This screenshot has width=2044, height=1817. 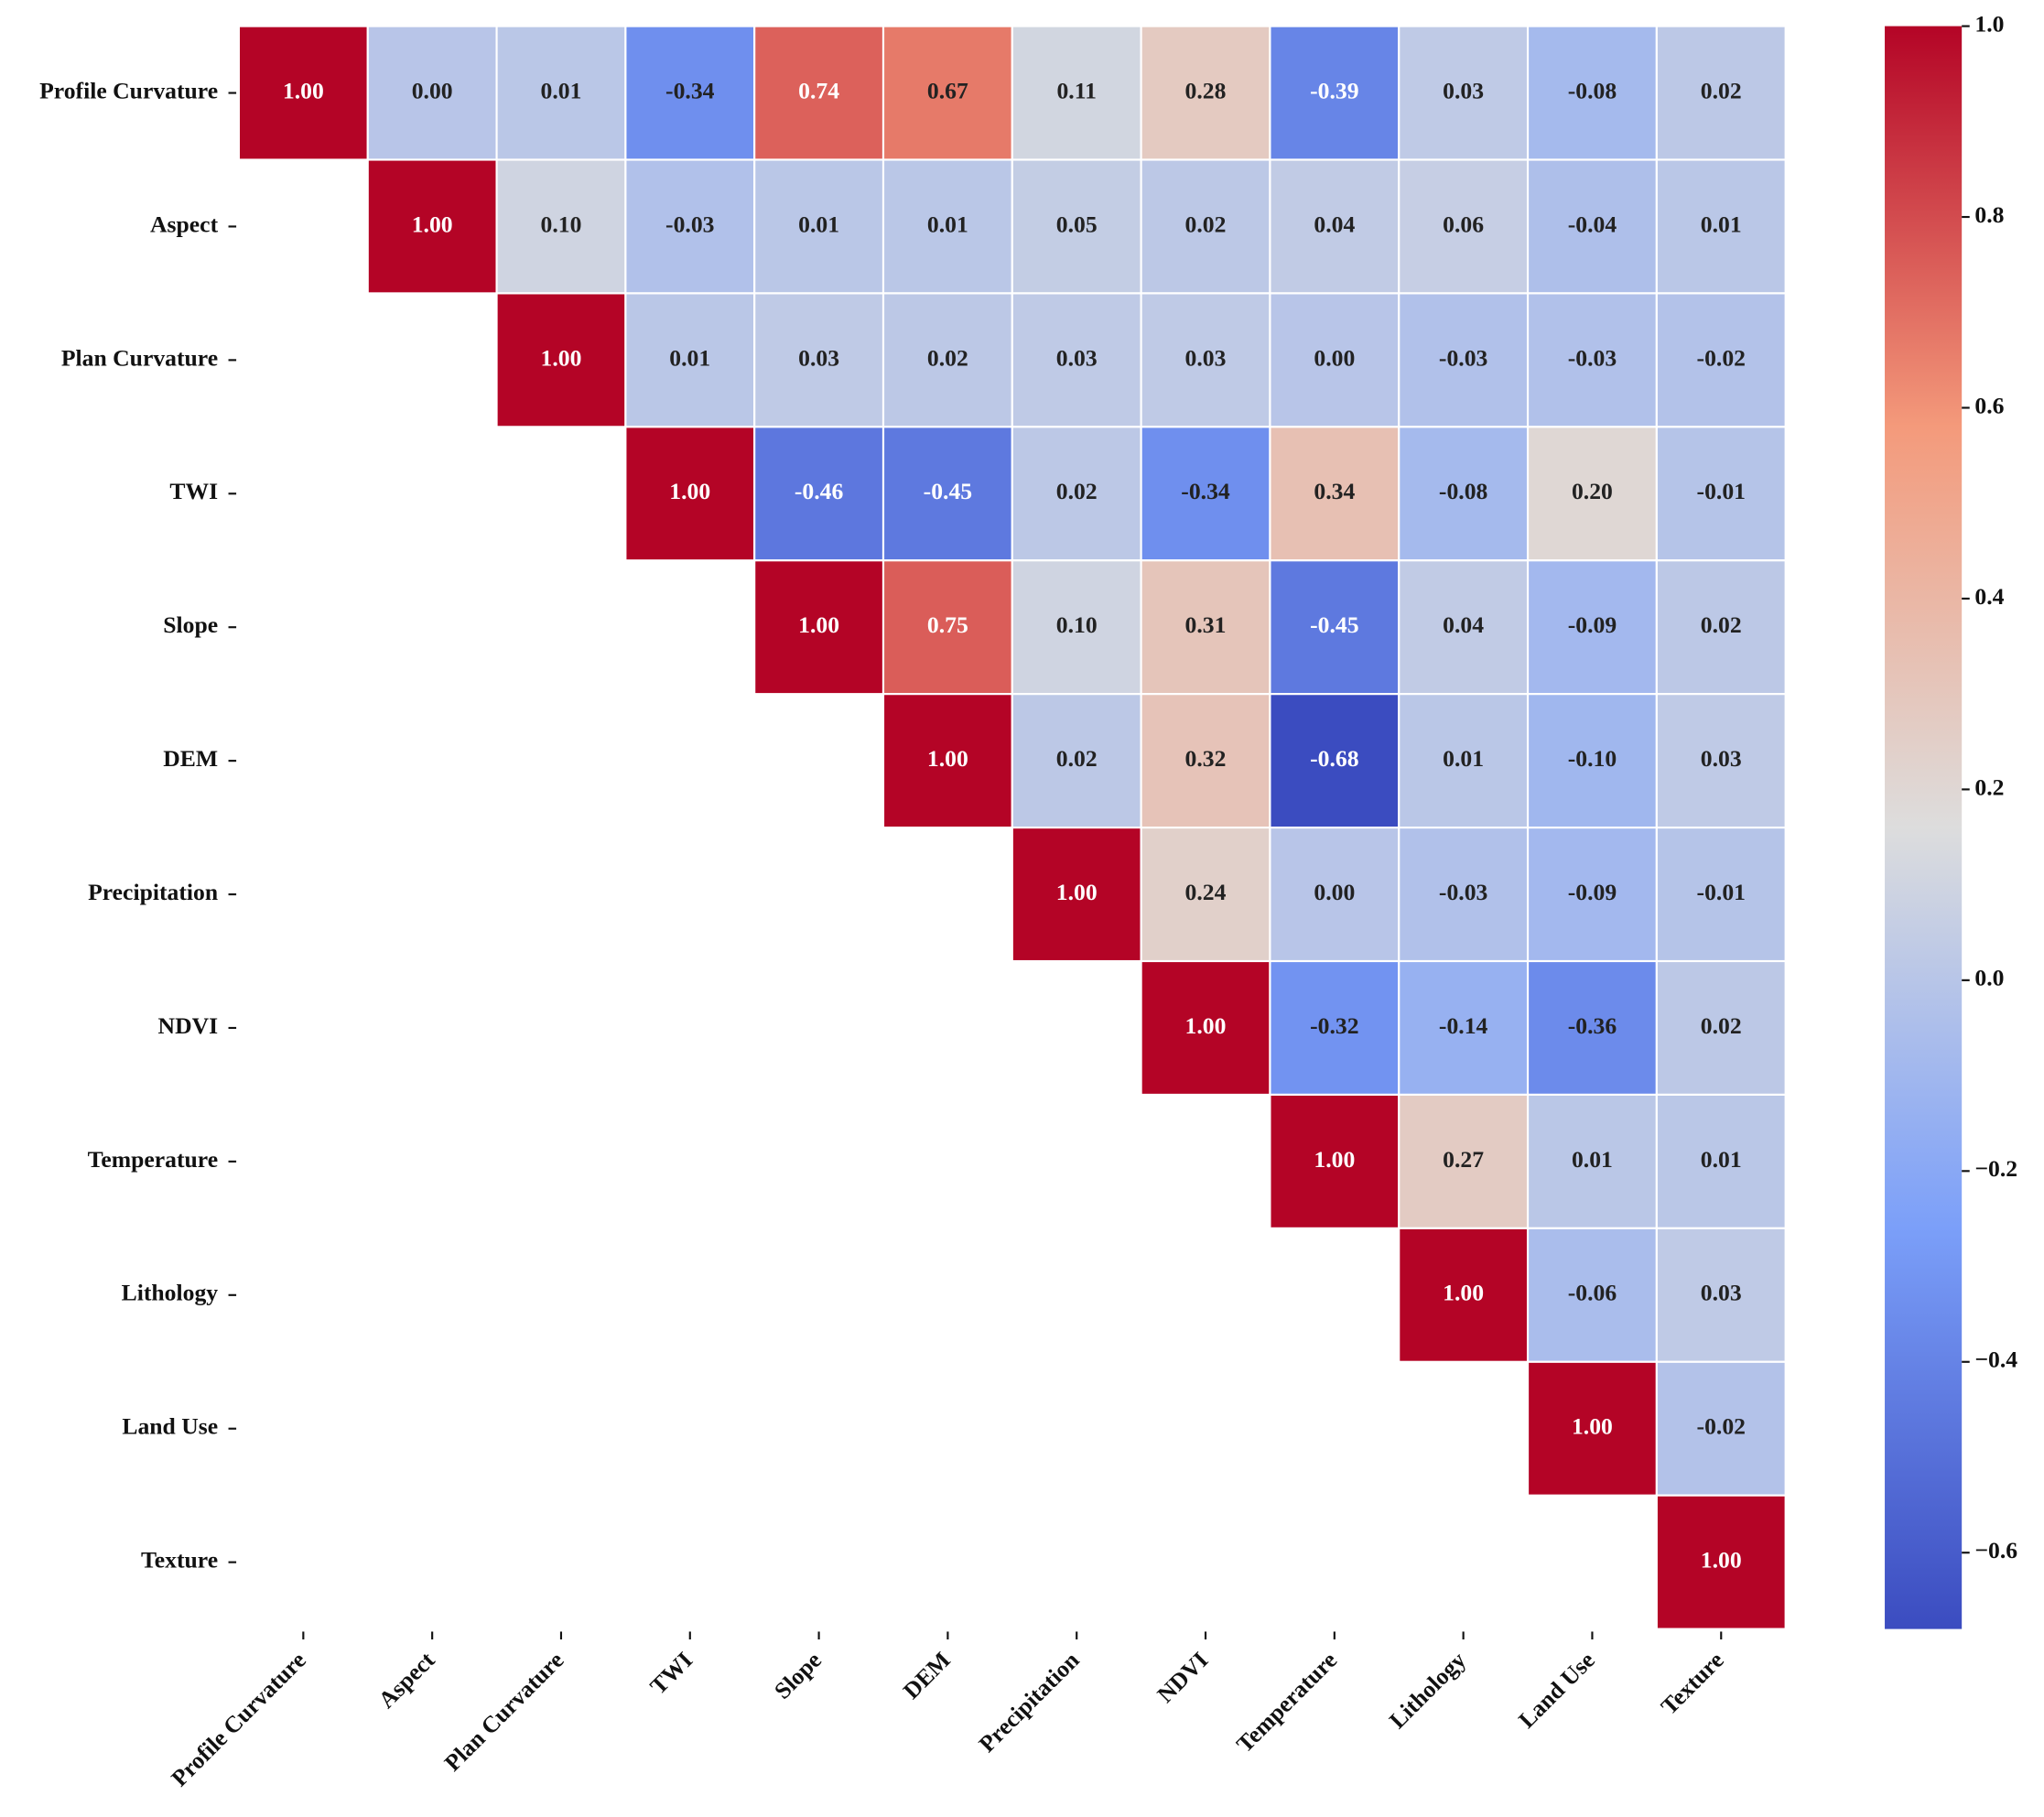 I want to click on cell-label: -0.08, so click(x=1592, y=90).